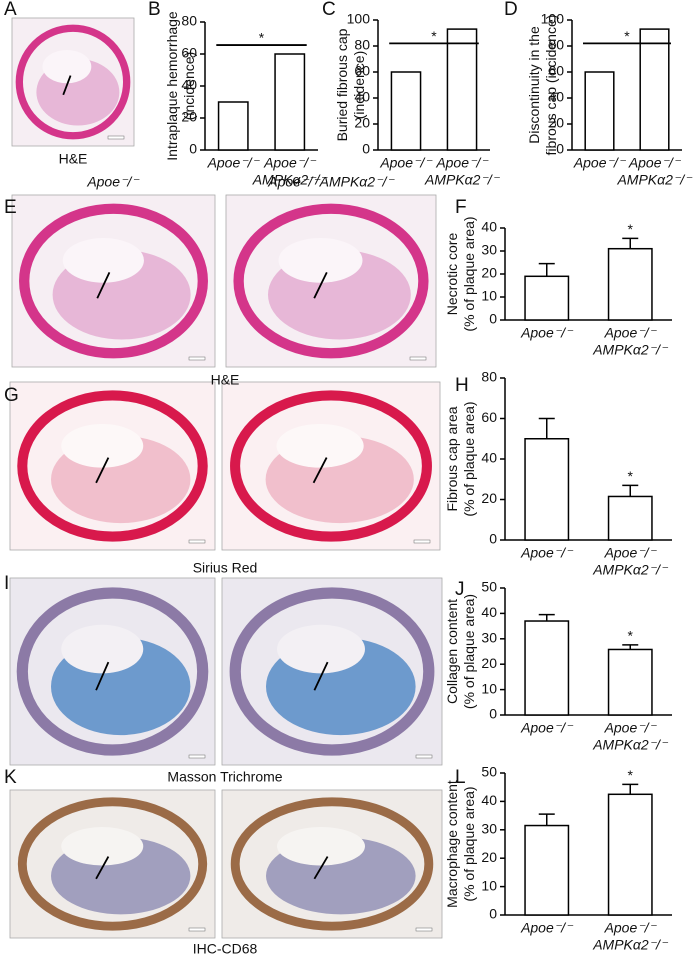 The image size is (700, 960). What do you see at coordinates (452, 274) in the screenshot?
I see `y-axis-label: Necrotic core` at bounding box center [452, 274].